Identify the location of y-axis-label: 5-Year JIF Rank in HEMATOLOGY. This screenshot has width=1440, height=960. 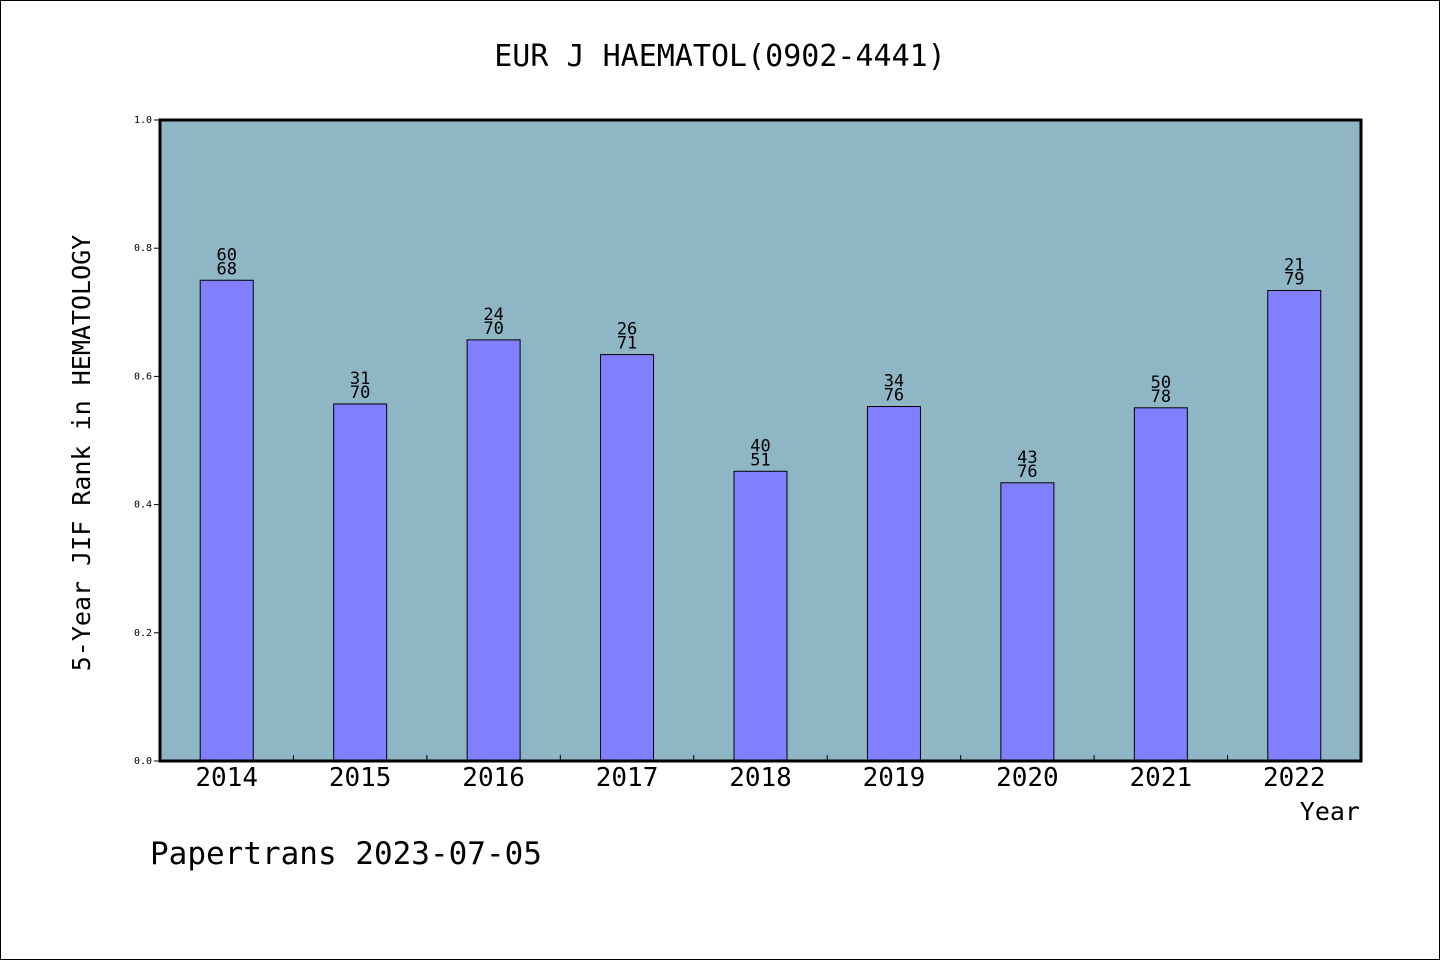
(81, 453).